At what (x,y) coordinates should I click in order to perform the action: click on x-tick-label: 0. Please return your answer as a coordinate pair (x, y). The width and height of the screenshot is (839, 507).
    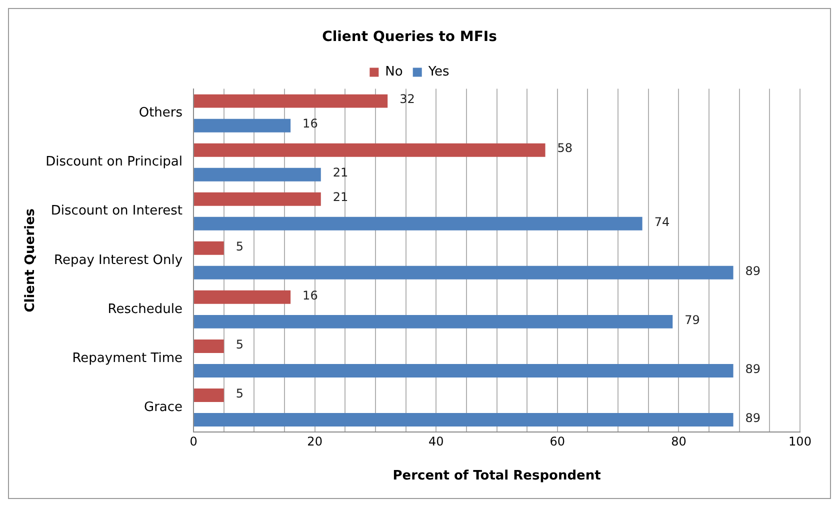
    Looking at the image, I should click on (194, 441).